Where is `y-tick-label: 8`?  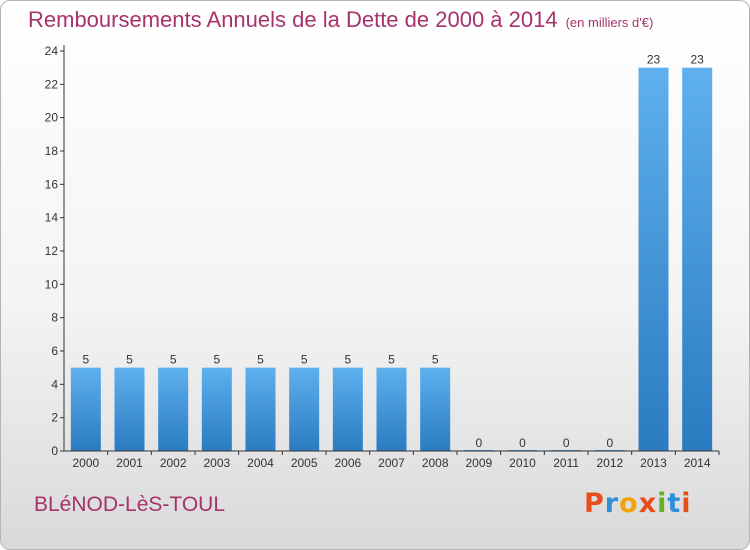 y-tick-label: 8 is located at coordinates (54, 318).